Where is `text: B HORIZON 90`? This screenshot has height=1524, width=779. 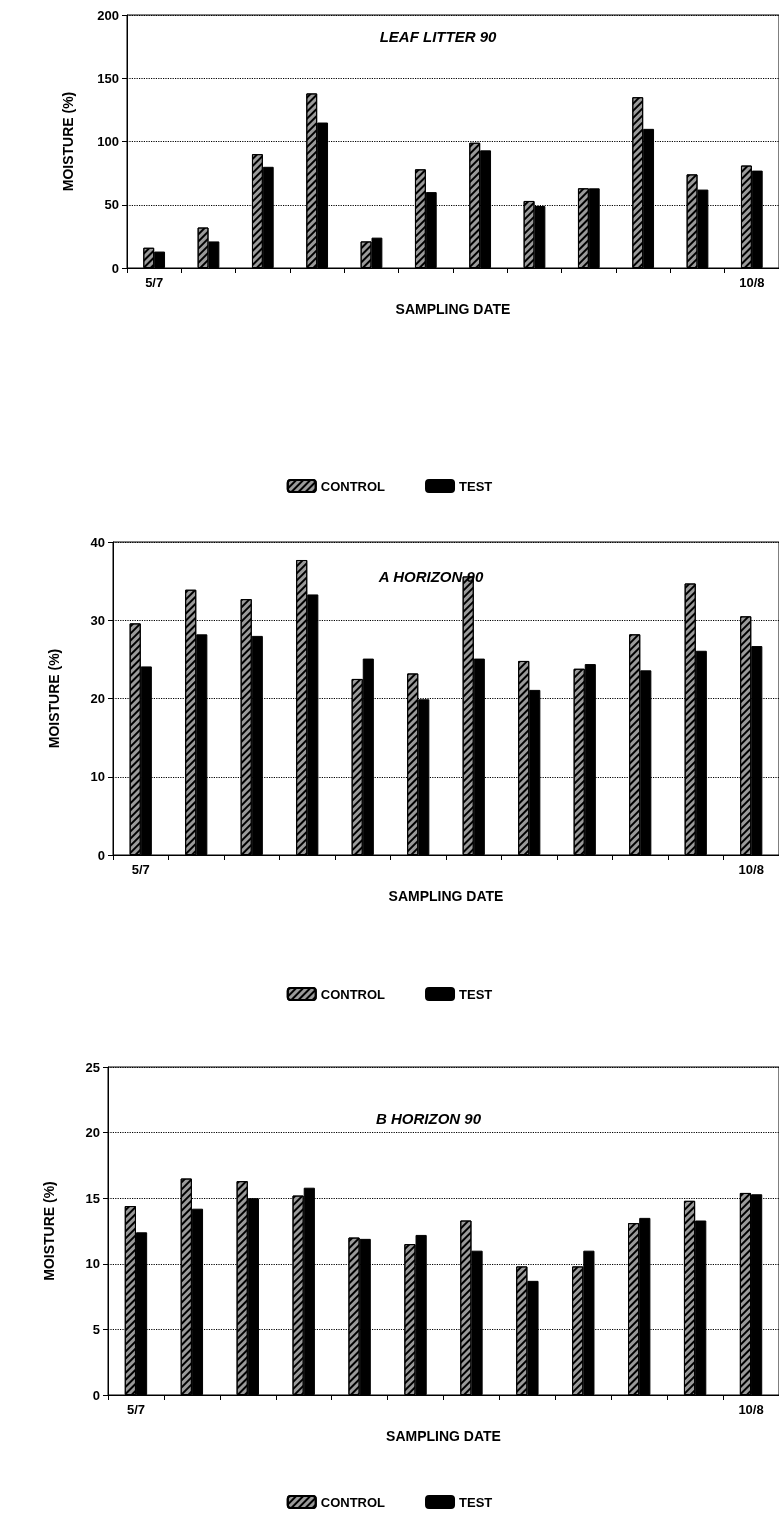 text: B HORIZON 90 is located at coordinates (428, 1118).